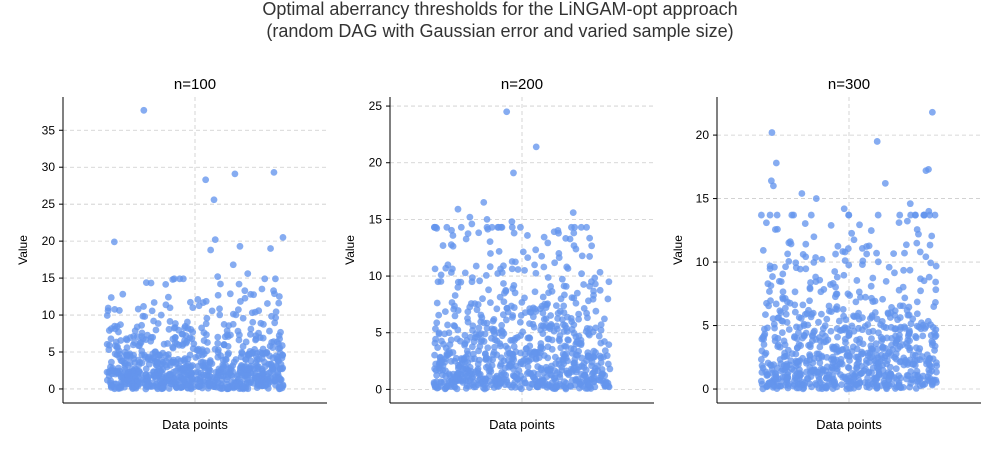  I want to click on y-tick-label: 10, so click(49, 315).